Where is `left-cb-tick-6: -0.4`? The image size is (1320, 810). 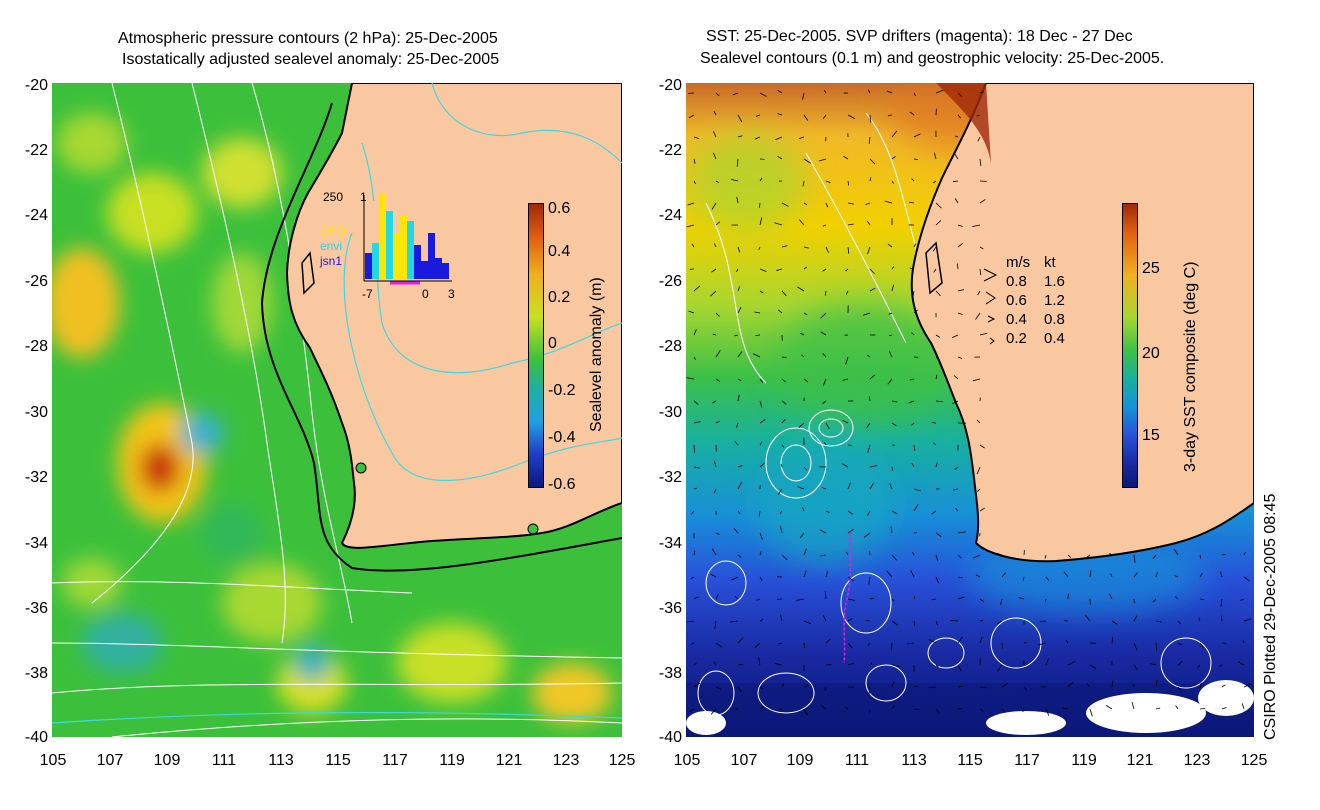
left-cb-tick-6: -0.4 is located at coordinates (562, 437).